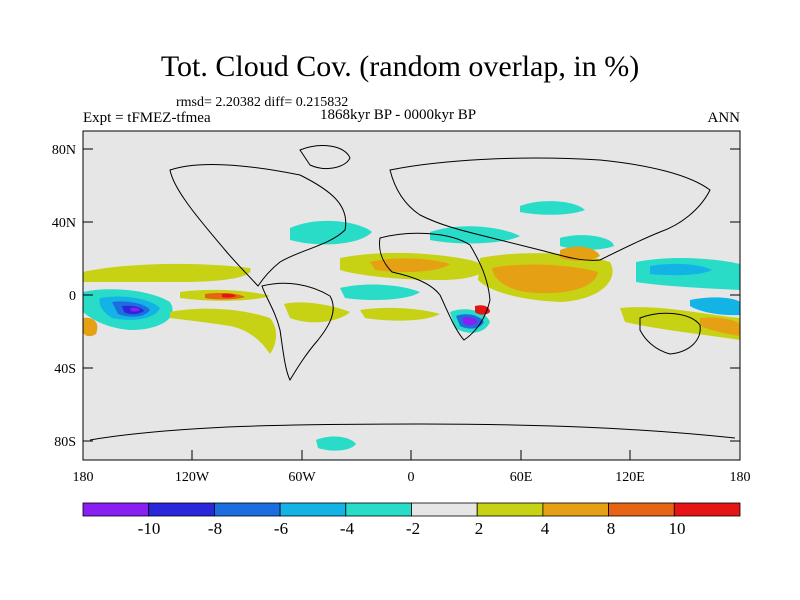 The height and width of the screenshot is (600, 800). I want to click on season-label: ANN, so click(724, 118).